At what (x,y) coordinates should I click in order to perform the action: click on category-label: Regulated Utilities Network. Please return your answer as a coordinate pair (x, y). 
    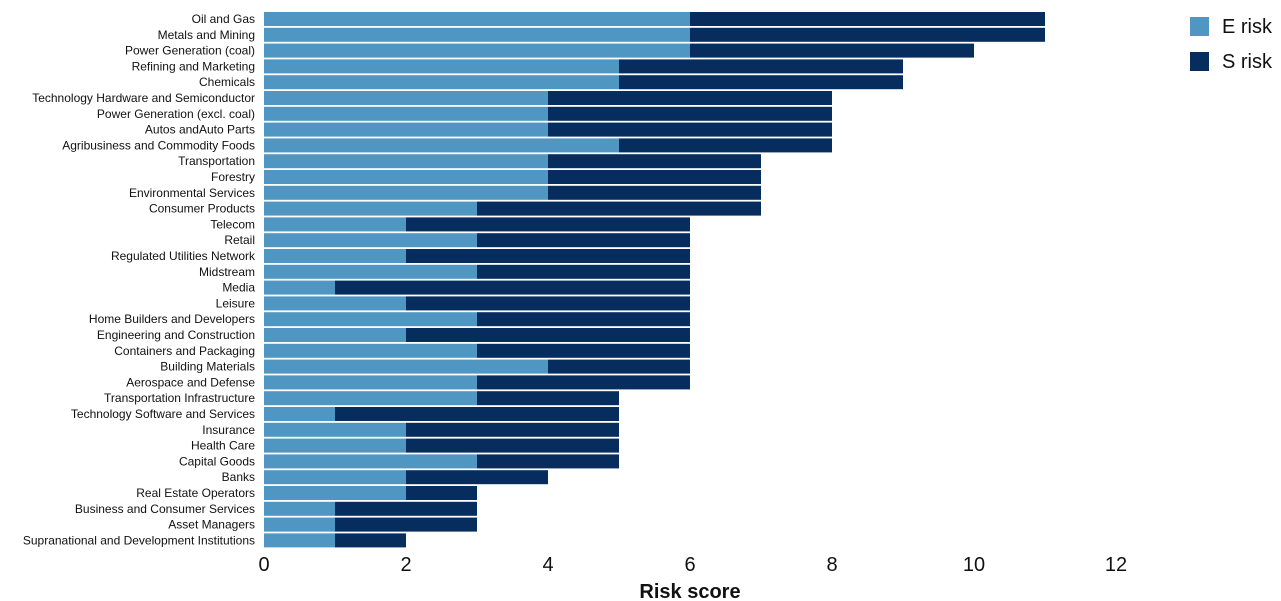
    Looking at the image, I should click on (183, 256).